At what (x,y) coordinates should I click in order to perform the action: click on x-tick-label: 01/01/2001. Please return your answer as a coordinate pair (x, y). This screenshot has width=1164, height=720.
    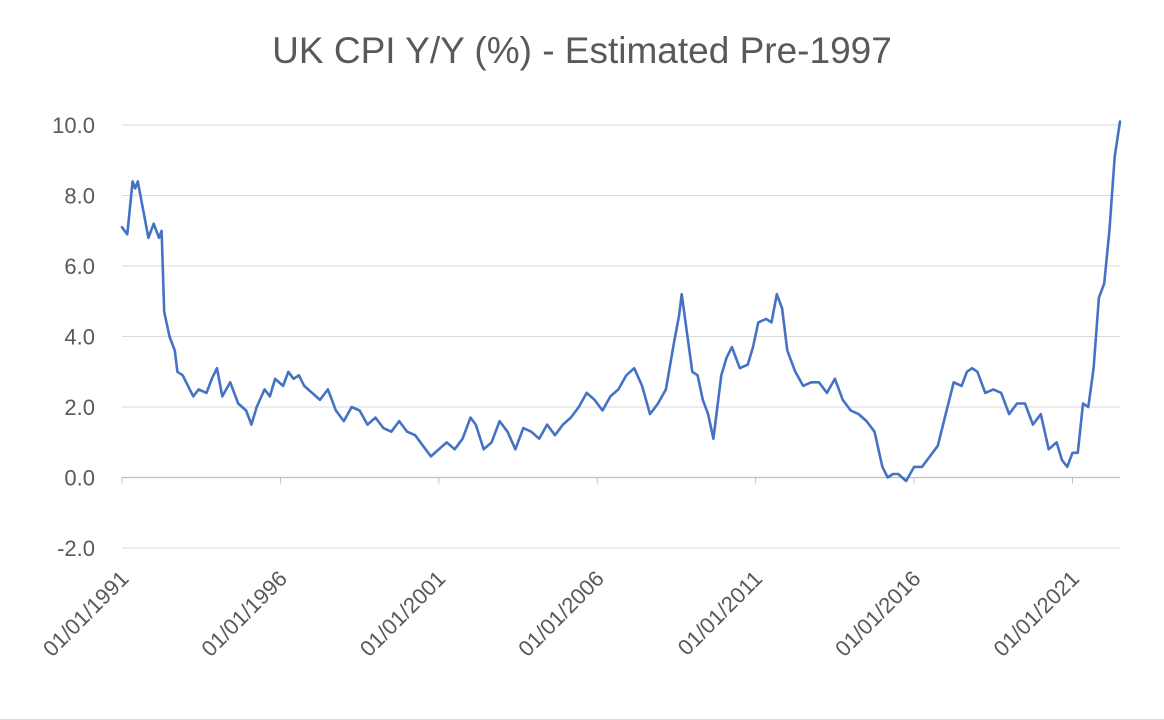
    Looking at the image, I should click on (403, 614).